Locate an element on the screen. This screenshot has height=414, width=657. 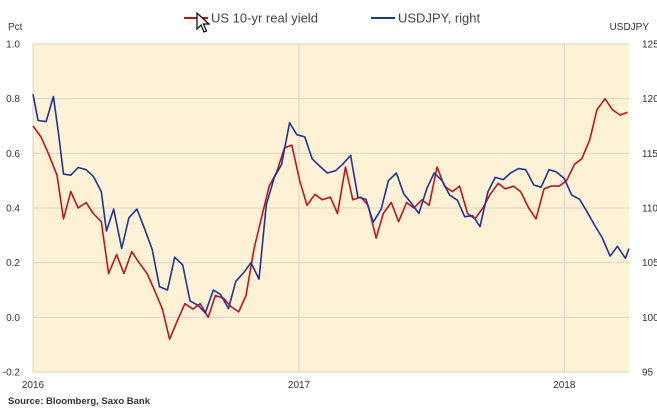
left-axis-tick-label: 0.8 is located at coordinates (13, 99).